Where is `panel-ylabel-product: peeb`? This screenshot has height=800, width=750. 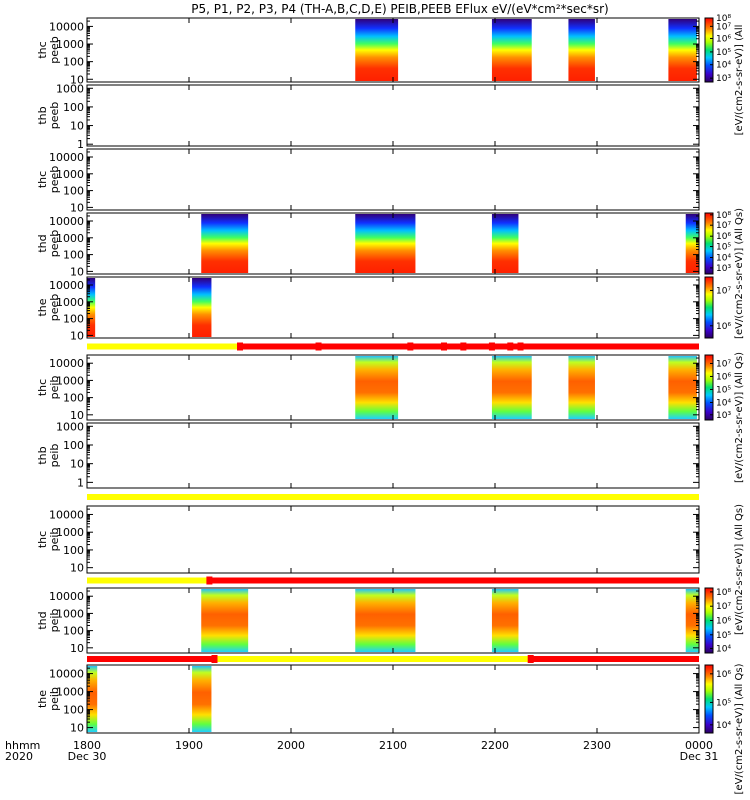 panel-ylabel-product: peeb is located at coordinates (54, 50).